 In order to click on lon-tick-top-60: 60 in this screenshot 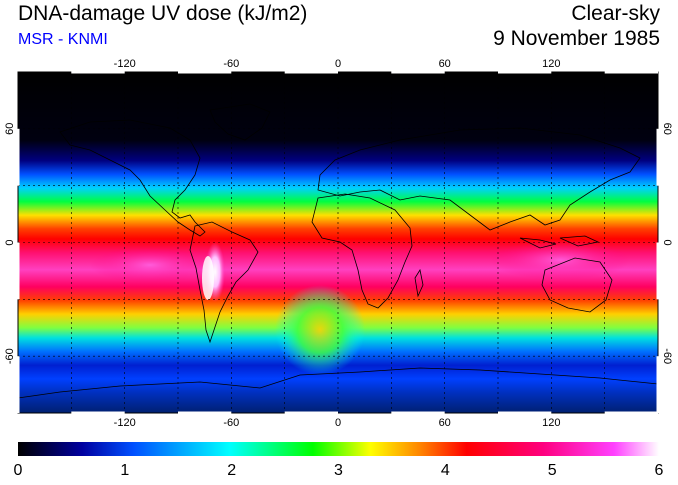, I will do `click(445, 64)`.